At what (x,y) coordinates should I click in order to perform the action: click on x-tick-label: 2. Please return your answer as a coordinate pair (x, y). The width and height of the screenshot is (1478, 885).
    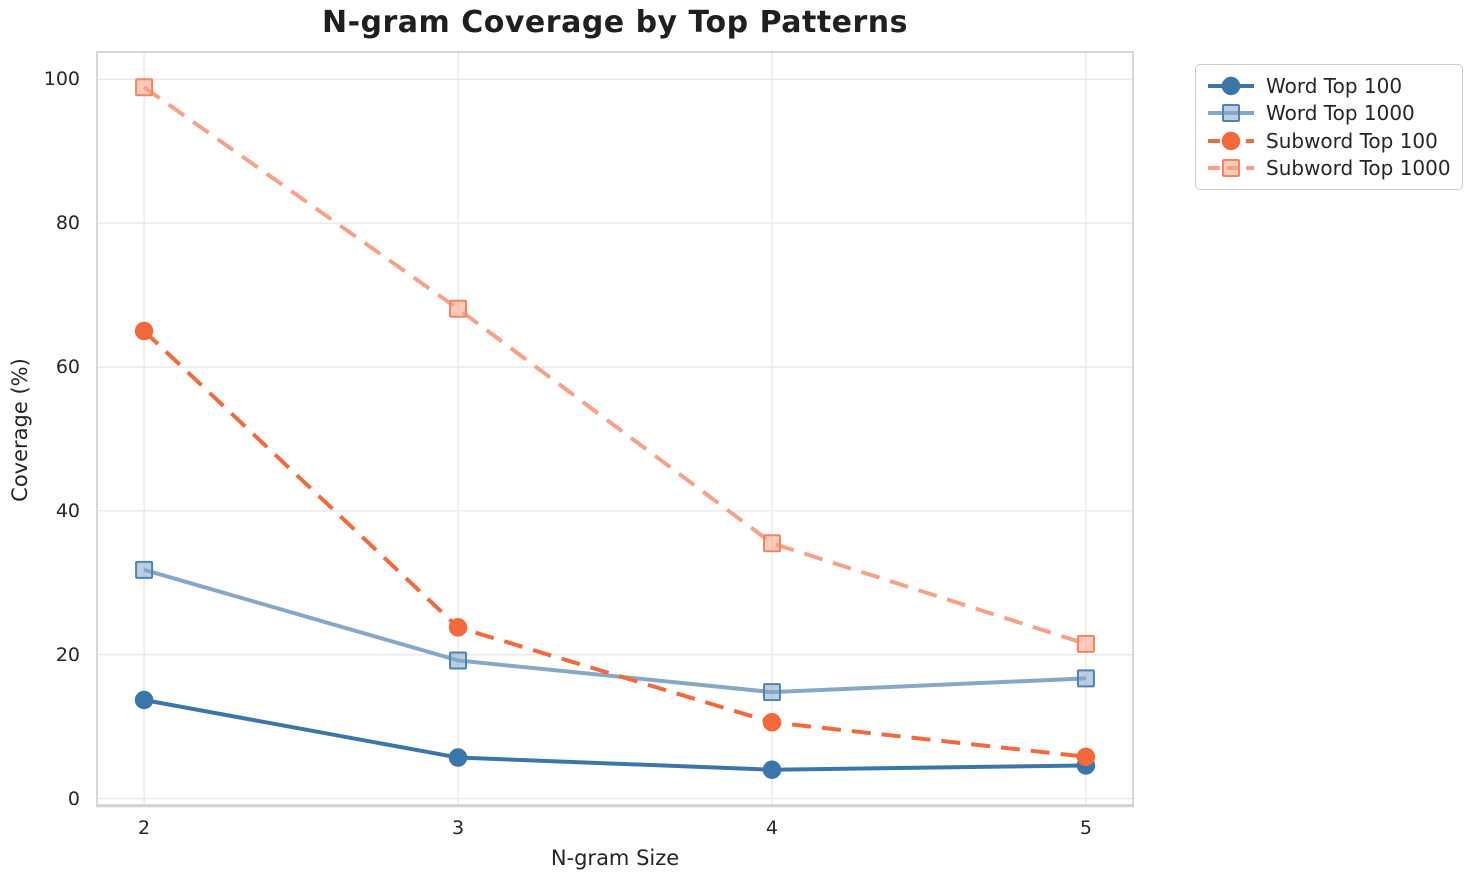
    Looking at the image, I should click on (144, 828).